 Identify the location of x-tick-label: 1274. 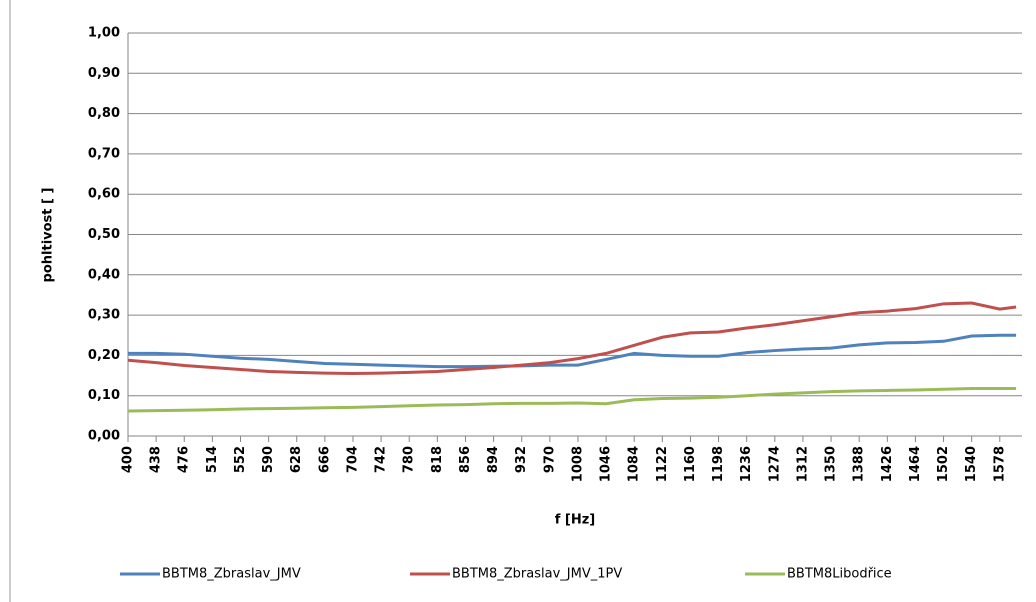
(774, 464).